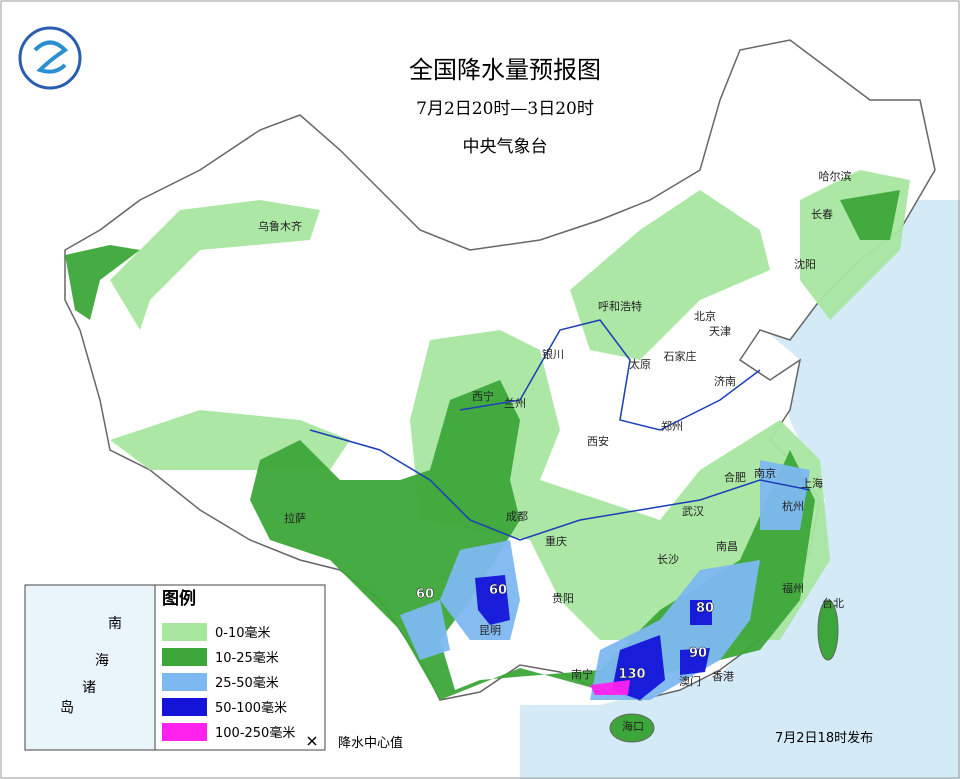 The height and width of the screenshot is (779, 960). What do you see at coordinates (828, 630) in the screenshot?
I see `taiwan` at bounding box center [828, 630].